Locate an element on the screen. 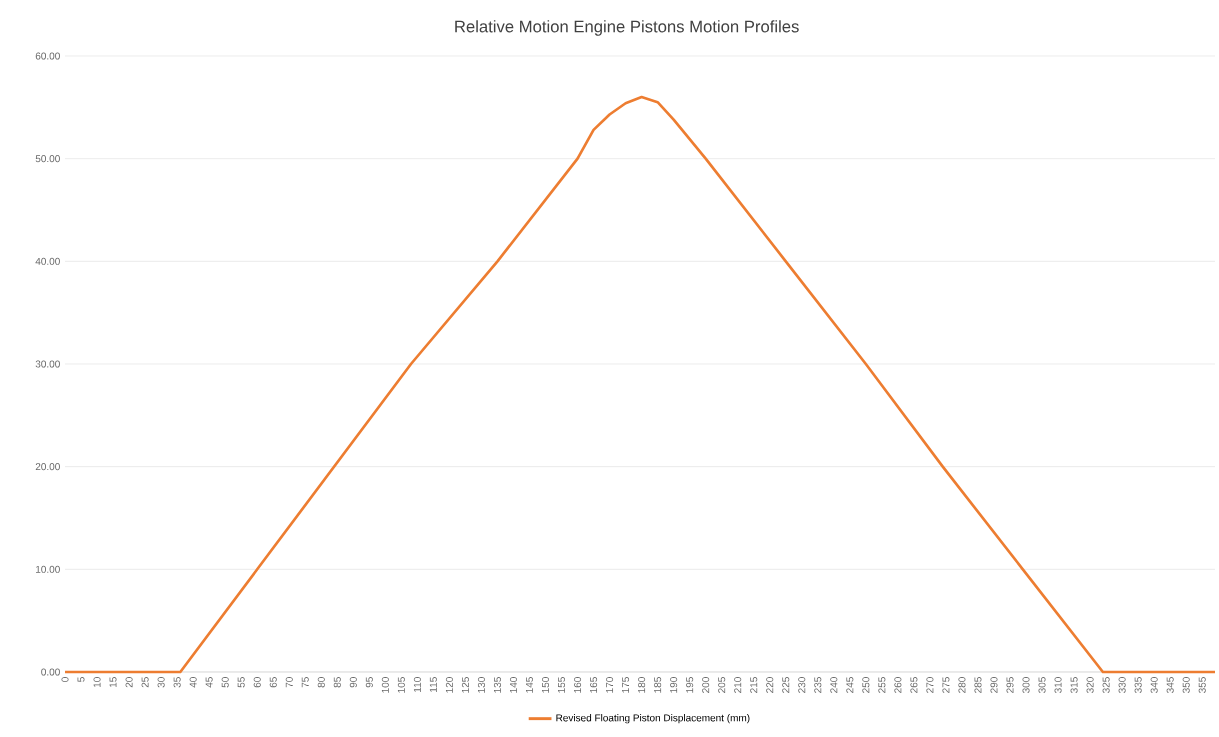 This screenshot has height=737, width=1219. x-tick-label: 275 is located at coordinates (946, 685).